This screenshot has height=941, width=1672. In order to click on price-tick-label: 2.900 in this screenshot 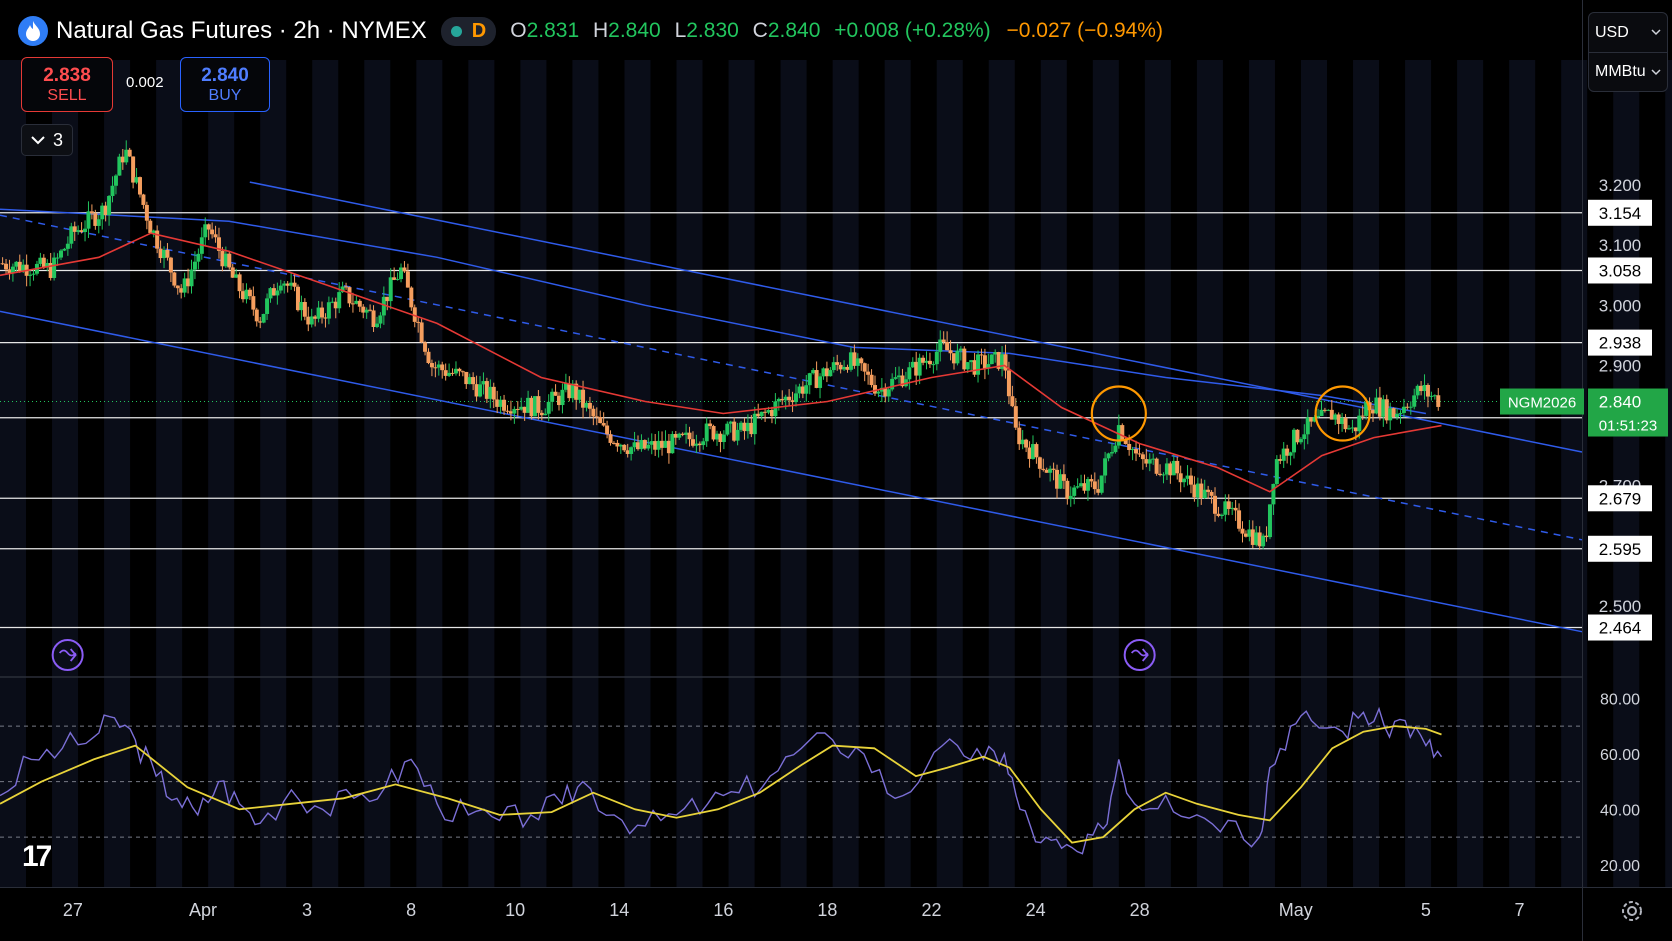, I will do `click(1620, 365)`.